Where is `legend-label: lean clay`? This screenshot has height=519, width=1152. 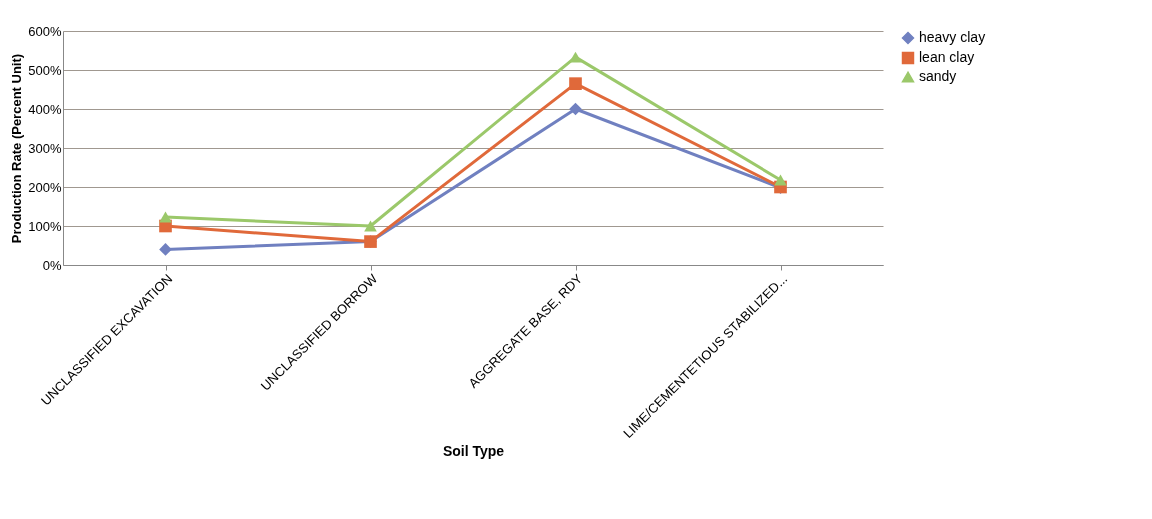
legend-label: lean clay is located at coordinates (947, 57).